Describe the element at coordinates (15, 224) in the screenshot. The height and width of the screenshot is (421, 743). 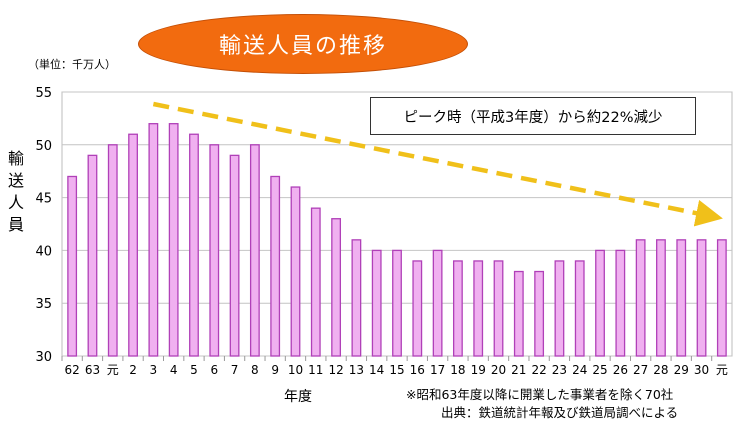
I see `y-axis-title-char: 員` at that location.